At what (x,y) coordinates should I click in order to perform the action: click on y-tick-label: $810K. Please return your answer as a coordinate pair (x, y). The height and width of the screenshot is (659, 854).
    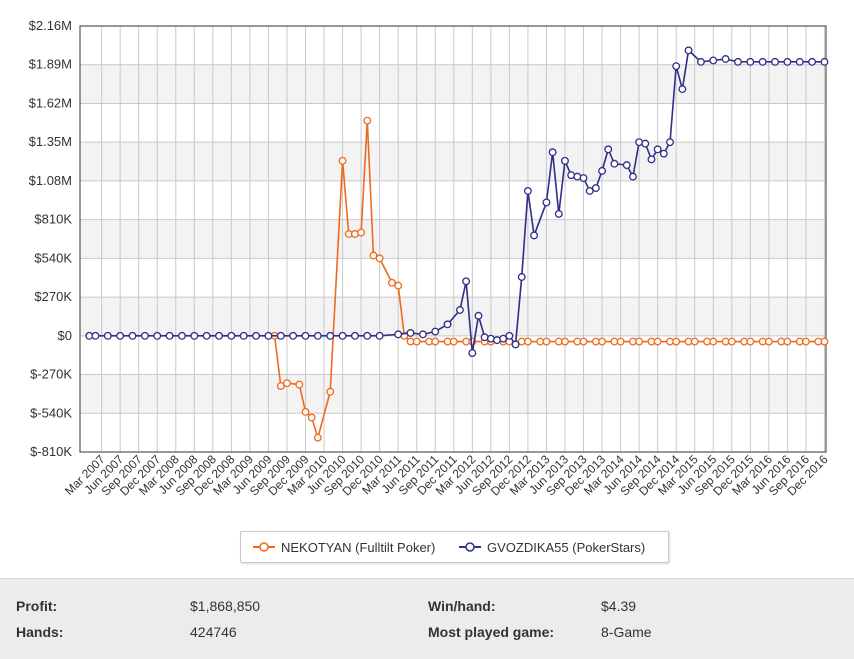
    Looking at the image, I should click on (53, 219).